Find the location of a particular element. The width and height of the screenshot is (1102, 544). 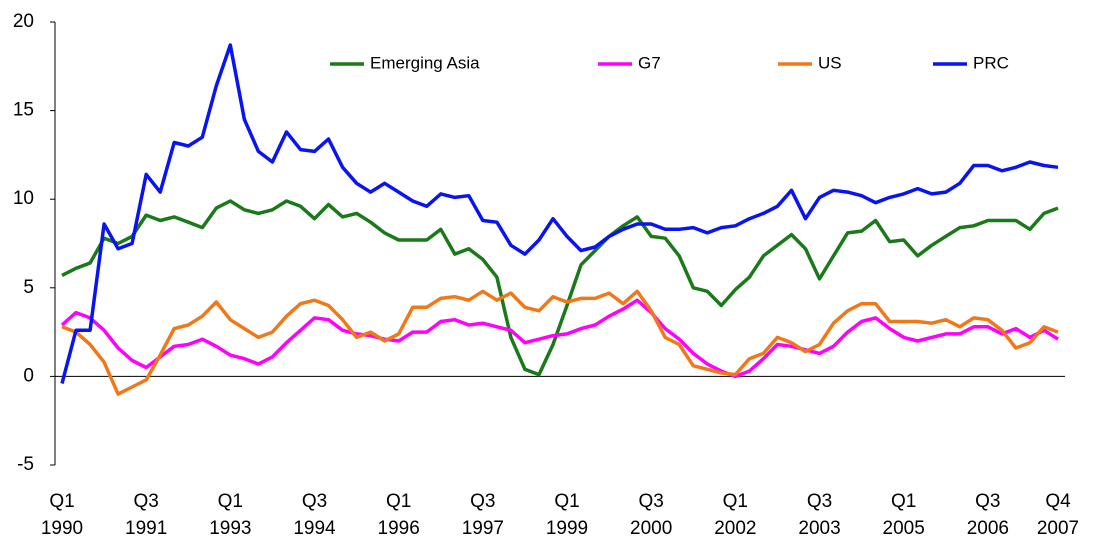

y-tick-label: 10 is located at coordinates (23, 198).